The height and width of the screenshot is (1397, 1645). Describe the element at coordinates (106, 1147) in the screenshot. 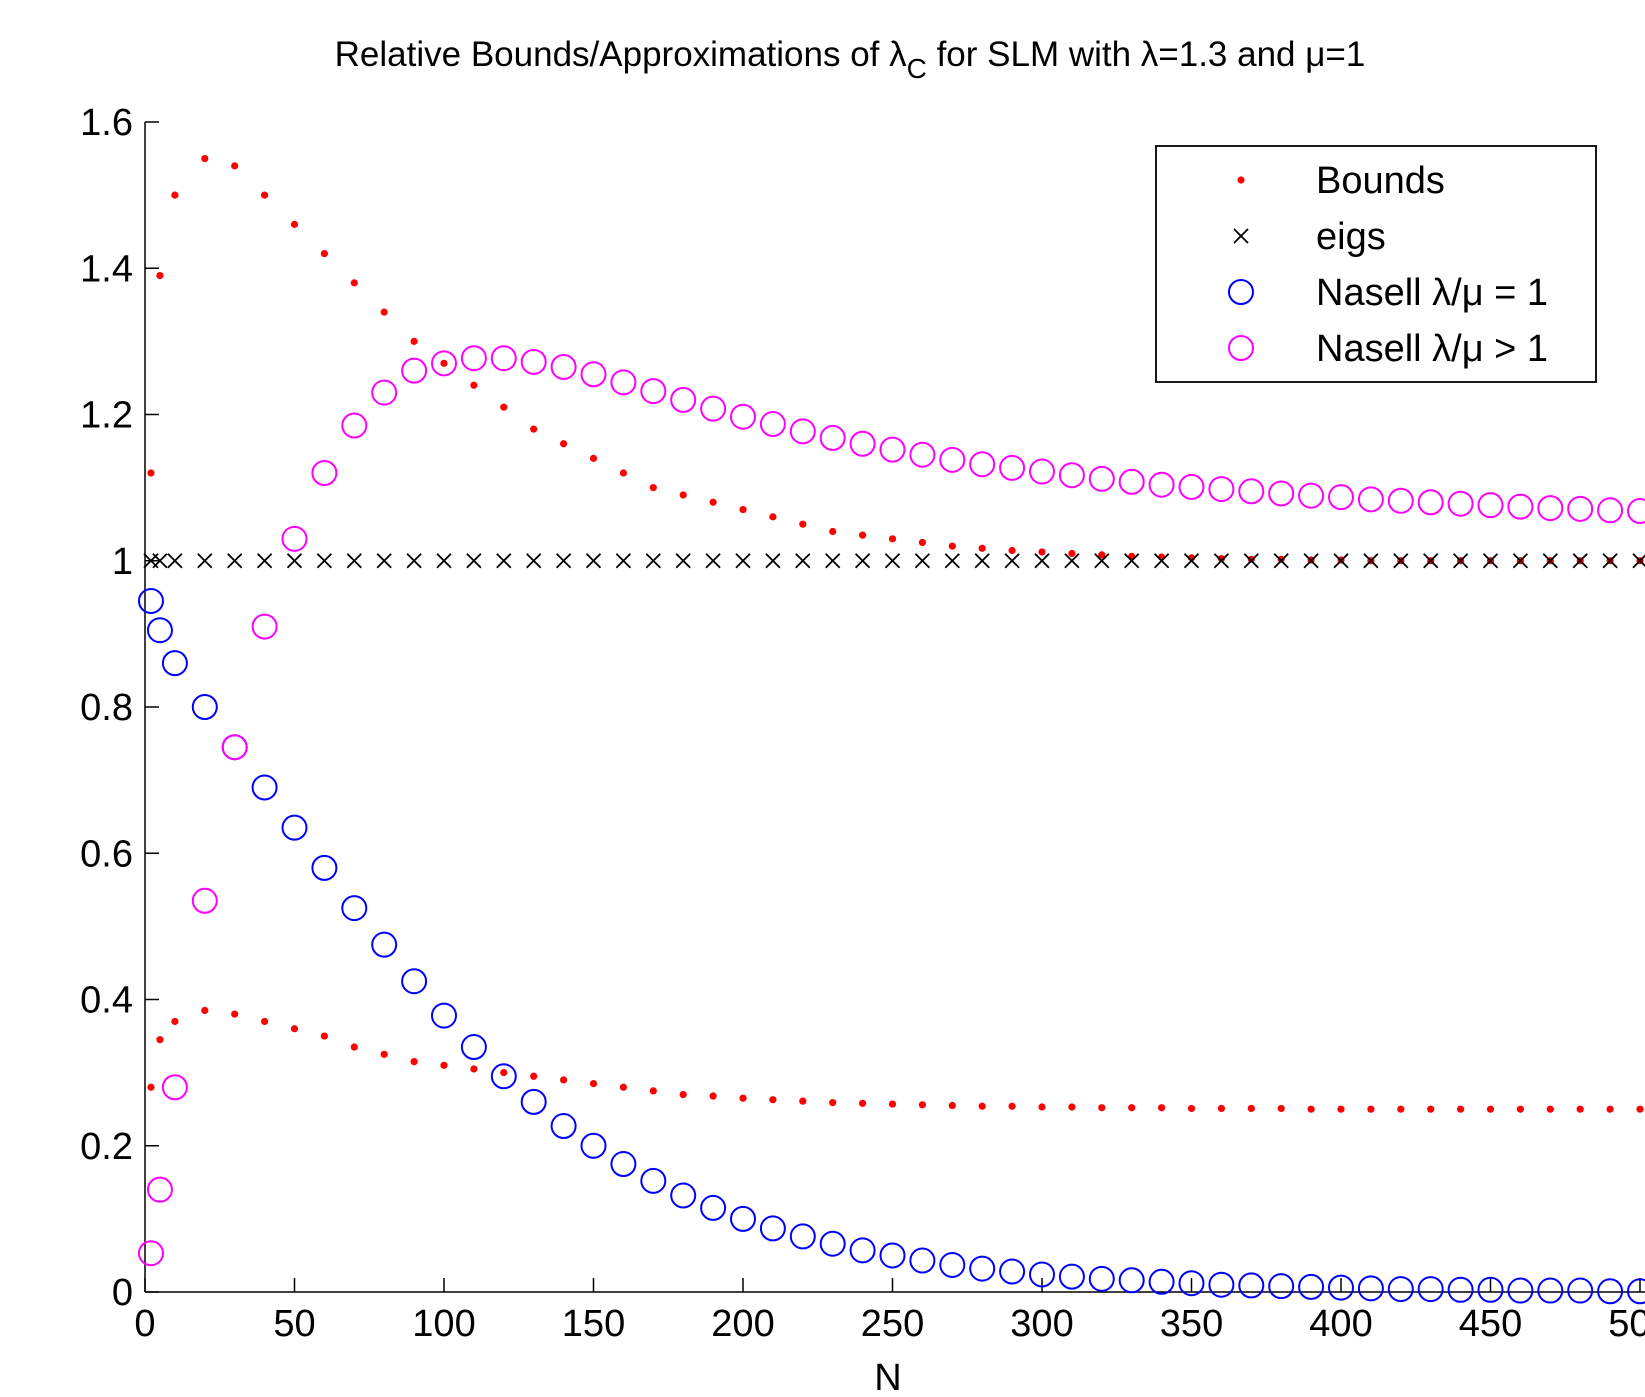

I see `y-tick-label: 0.2` at that location.